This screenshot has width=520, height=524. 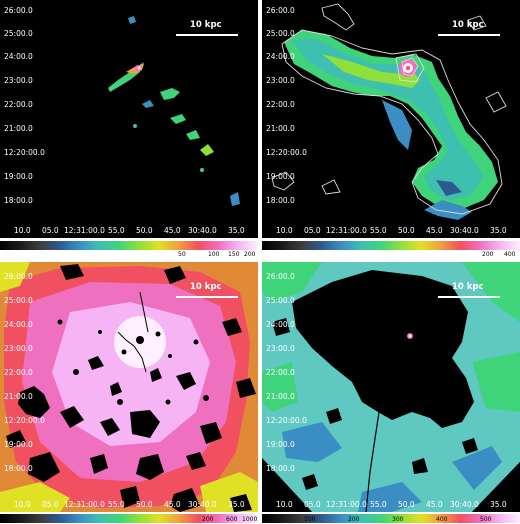 I want to click on colorbar-tick: 150, so click(x=234, y=254).